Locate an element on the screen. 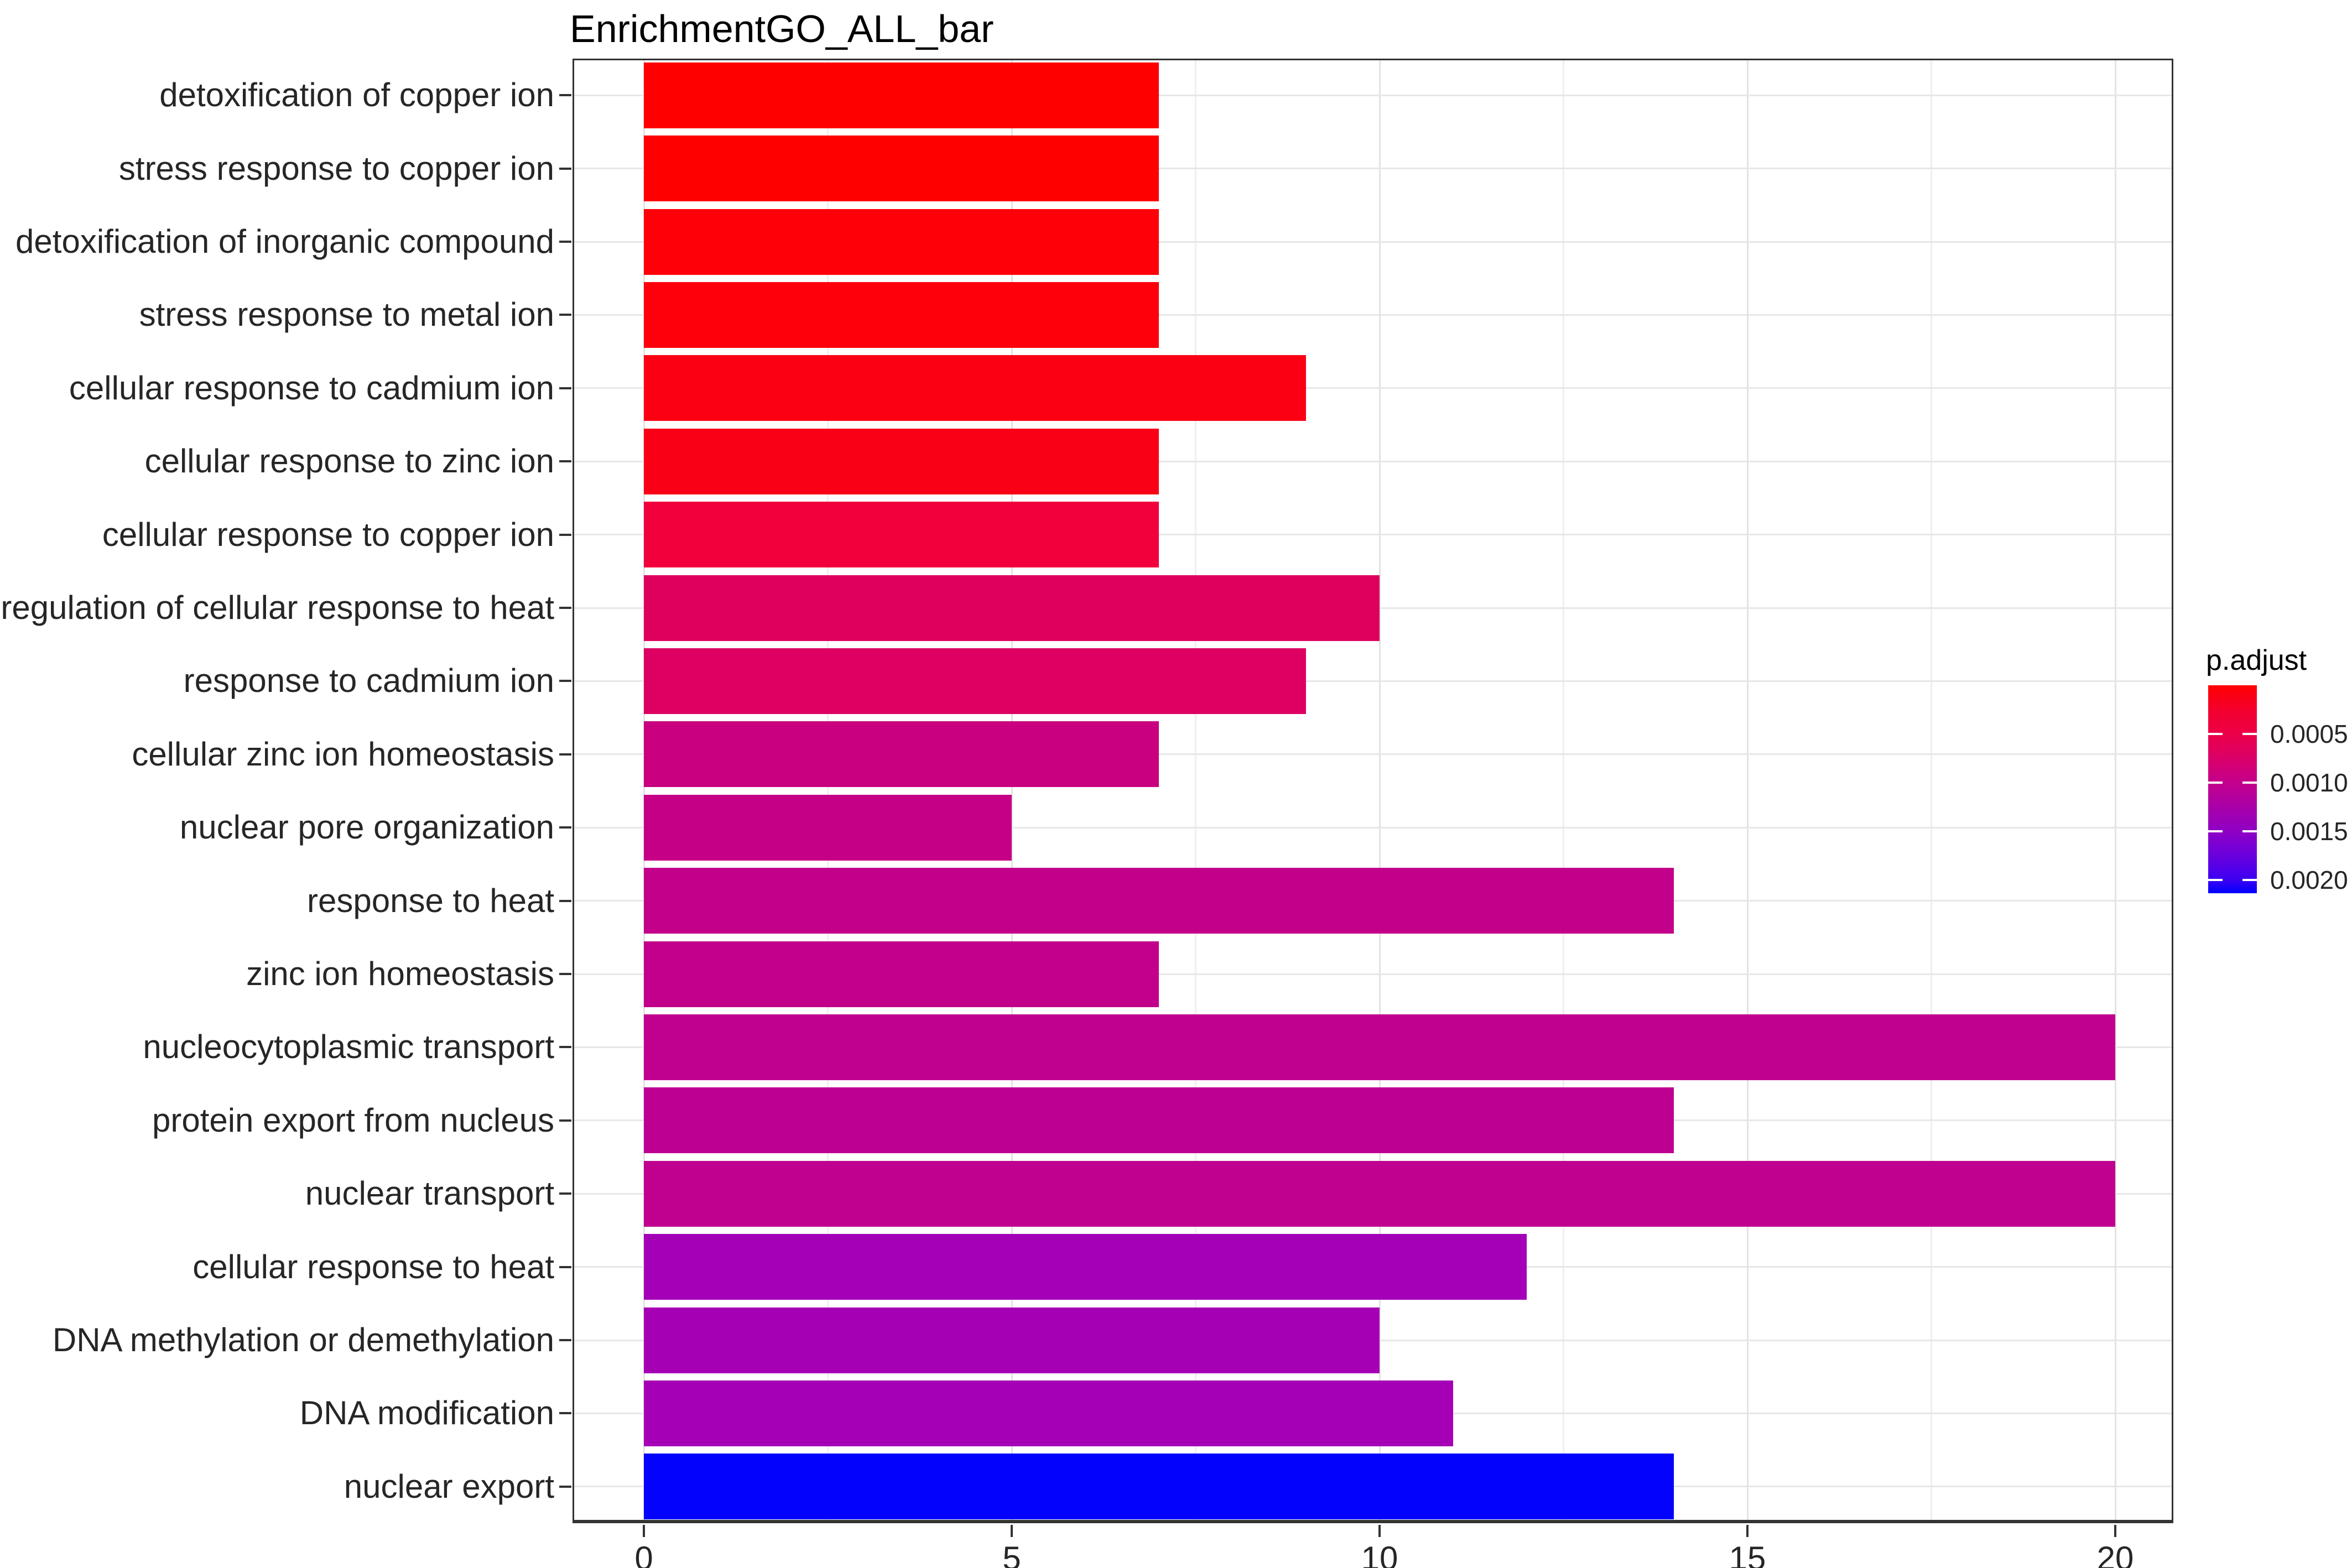 The height and width of the screenshot is (1568, 2352). legend-tick-label: 0.0020 is located at coordinates (2309, 879).